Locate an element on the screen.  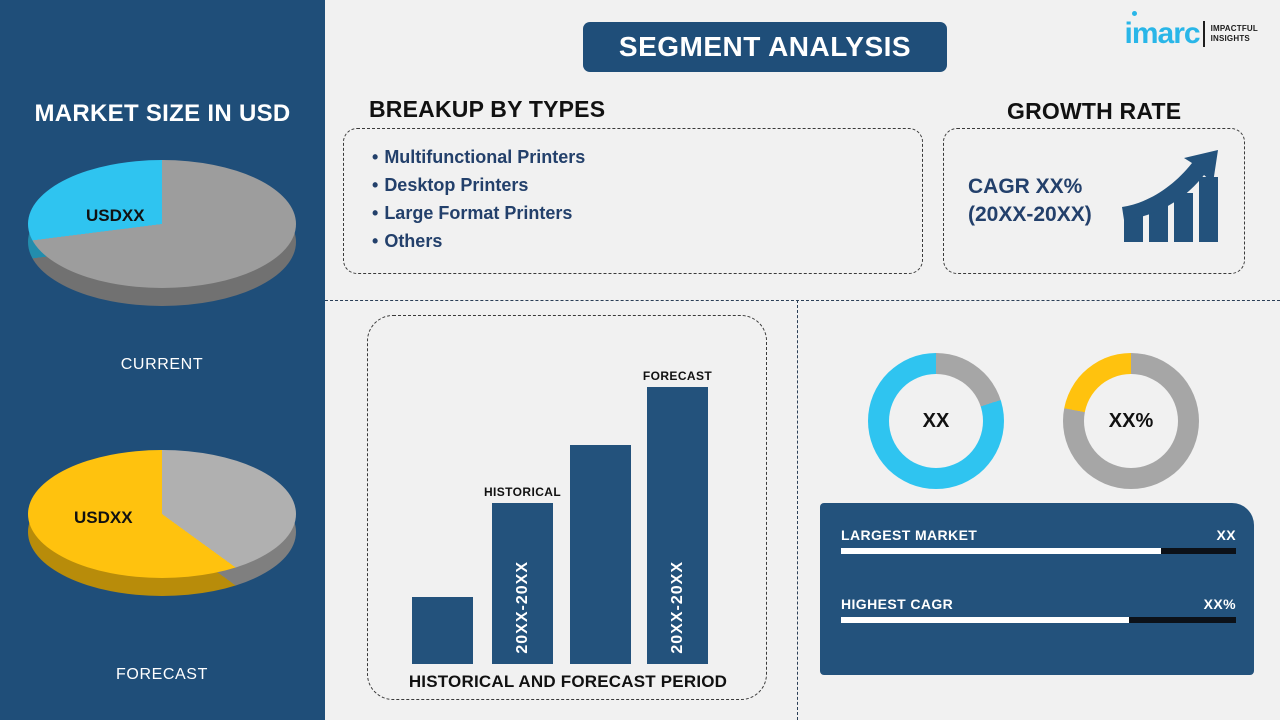
pie-caption-forecast: FORECAST is located at coordinates (162, 674).